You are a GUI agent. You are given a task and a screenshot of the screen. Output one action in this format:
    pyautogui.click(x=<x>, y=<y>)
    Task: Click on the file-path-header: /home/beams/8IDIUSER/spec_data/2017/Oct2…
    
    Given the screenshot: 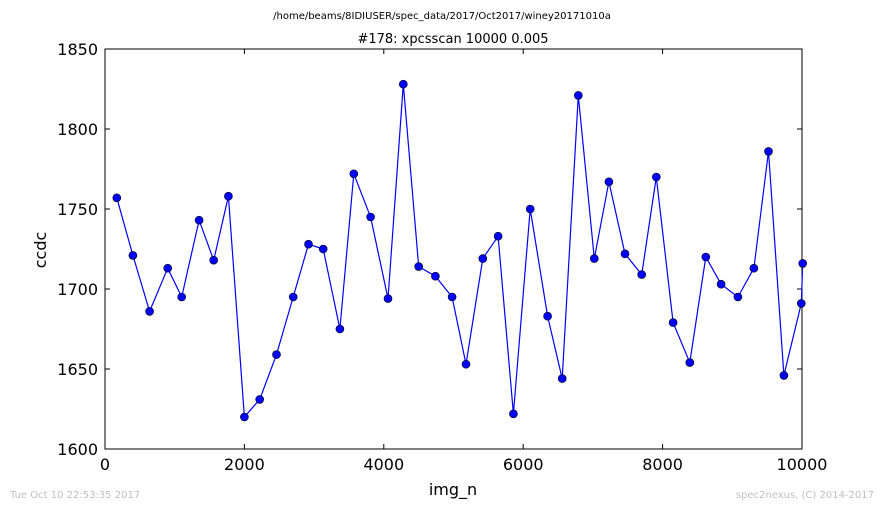 What is the action you would take?
    pyautogui.click(x=442, y=16)
    